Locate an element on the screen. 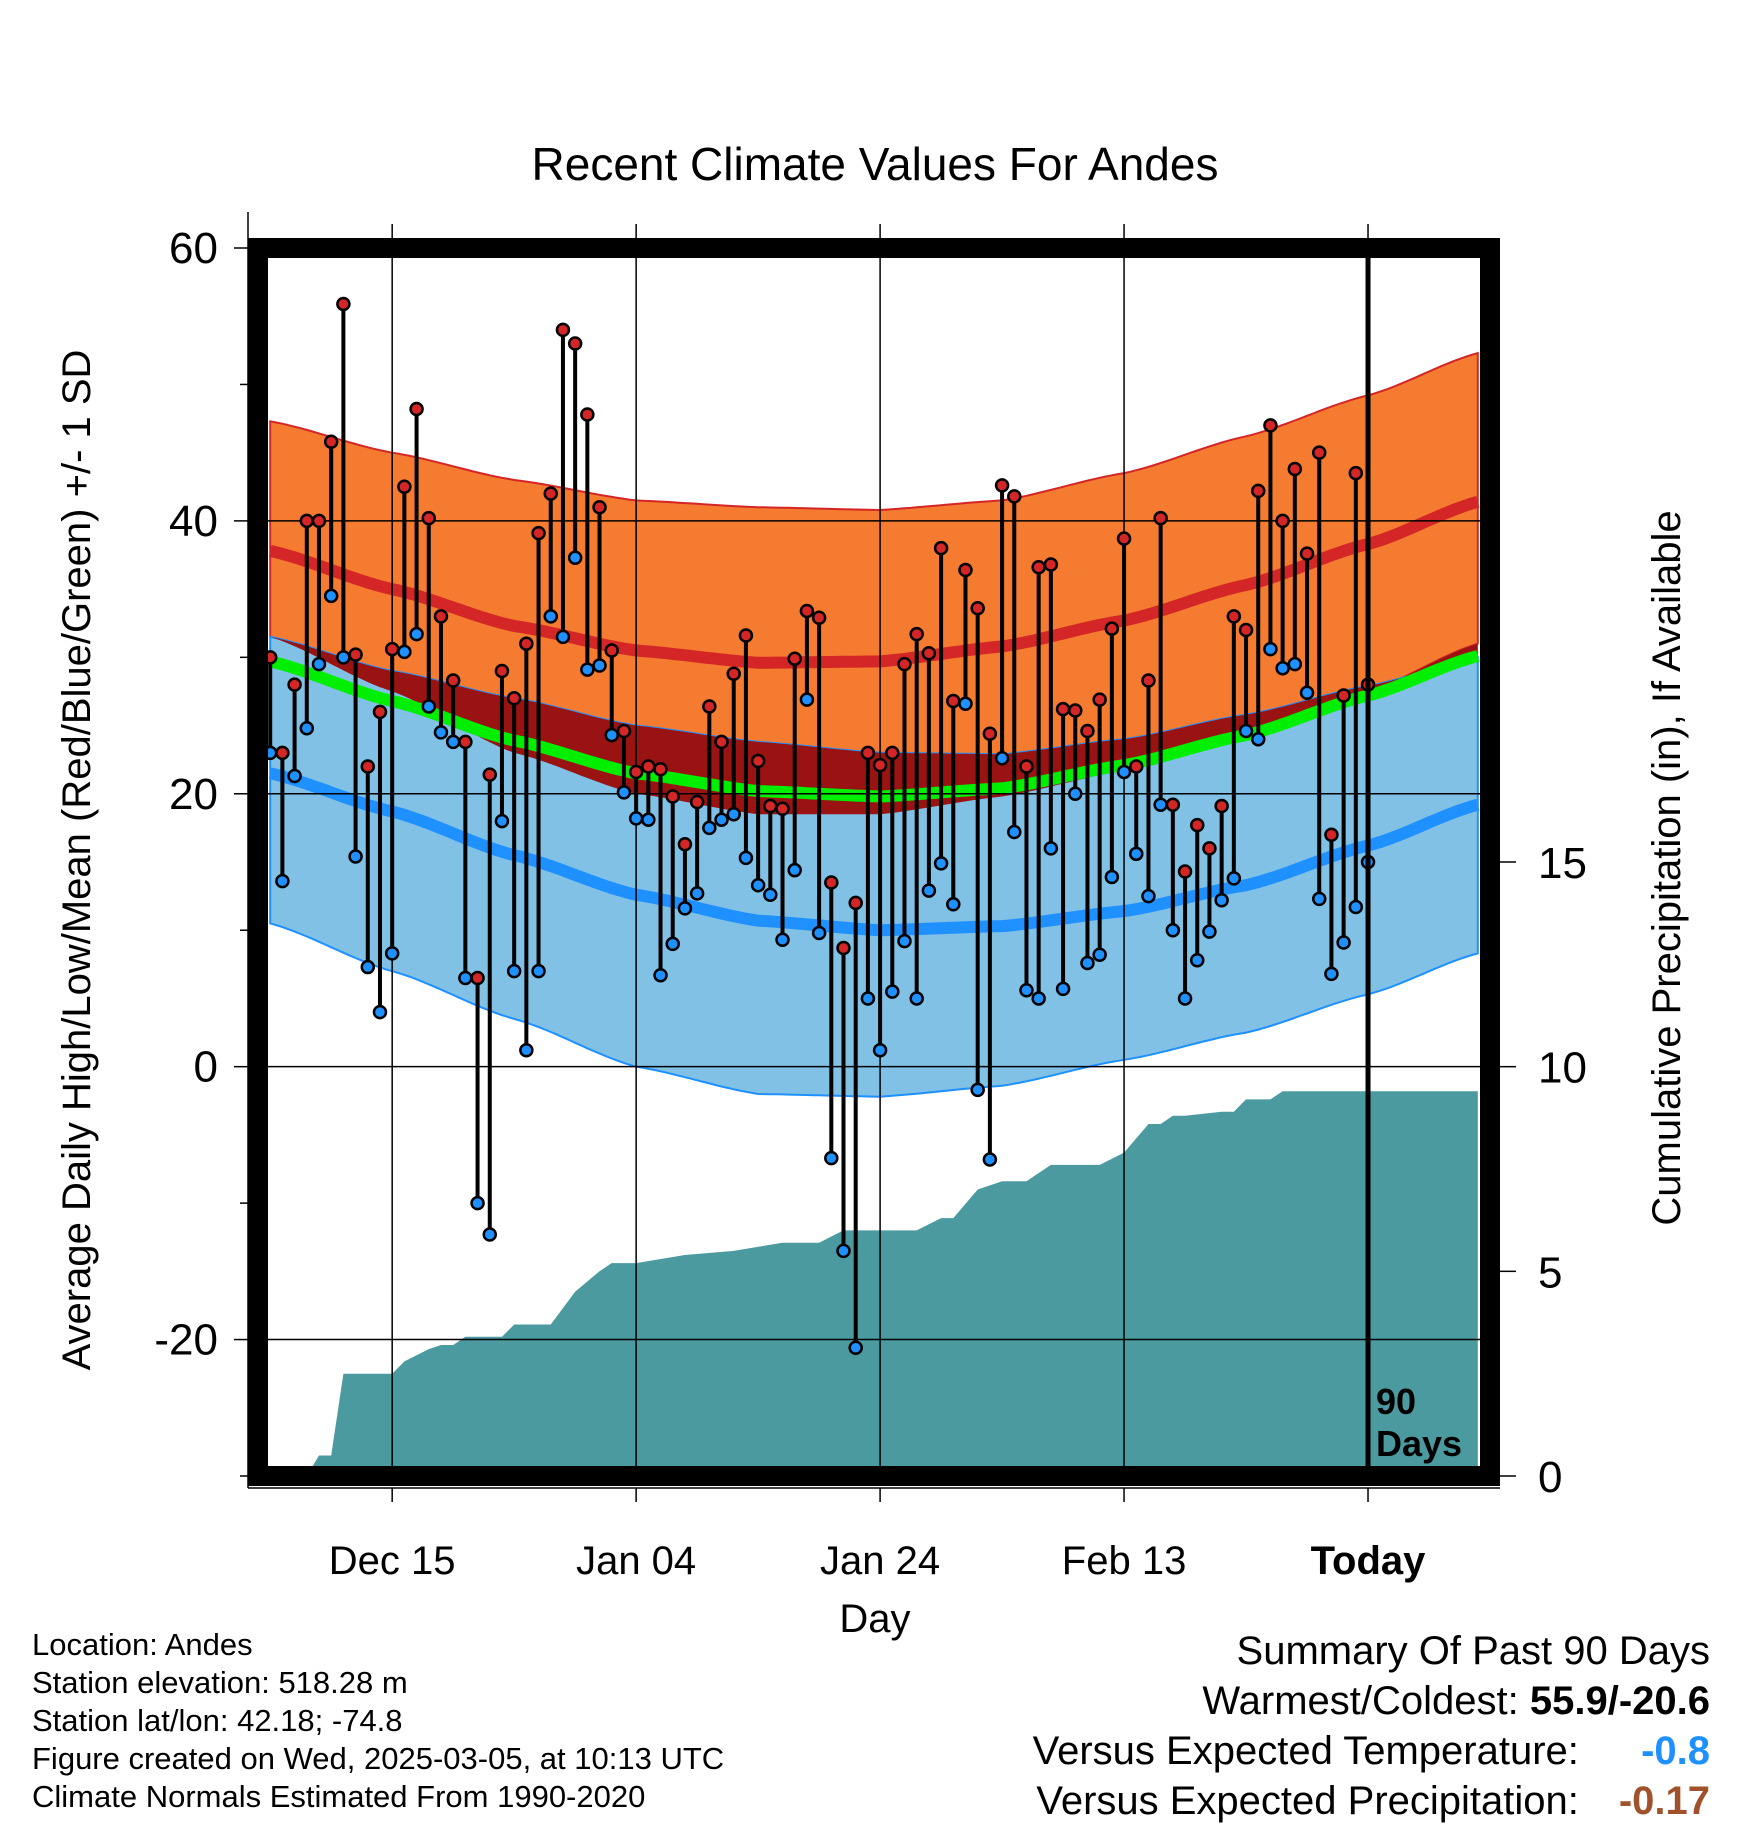 This screenshot has height=1828, width=1748. summary-heading: Summary Of Past 90 Days is located at coordinates (1473, 1651).